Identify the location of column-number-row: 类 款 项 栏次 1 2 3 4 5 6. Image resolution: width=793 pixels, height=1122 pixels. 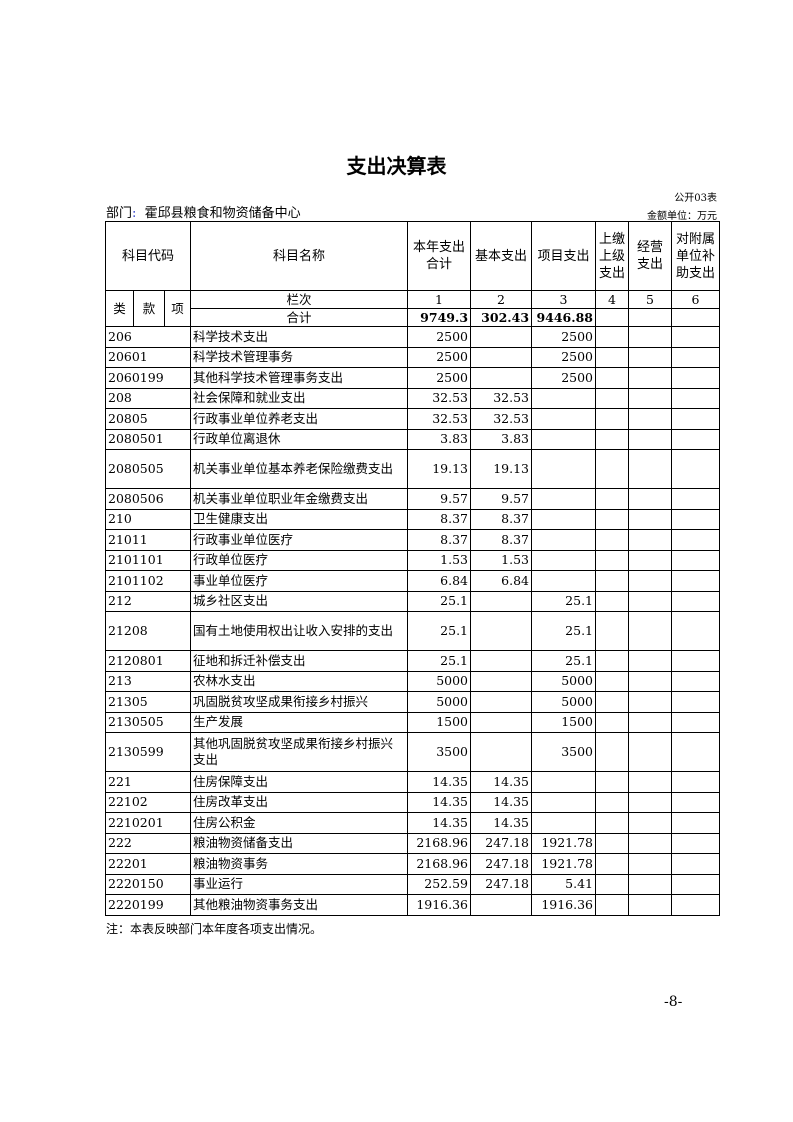
(413, 308).